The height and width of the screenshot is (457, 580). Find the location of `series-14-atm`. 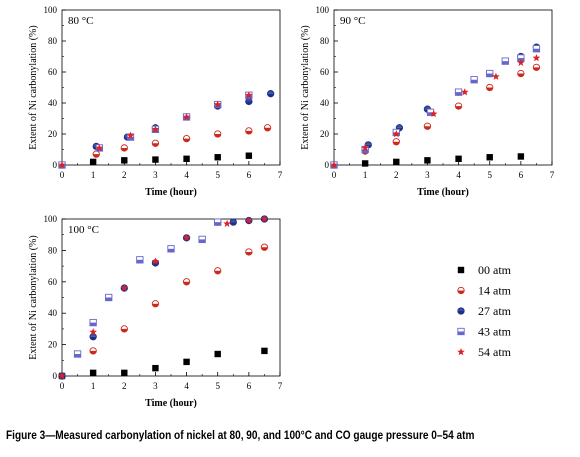

series-14-atm is located at coordinates (163, 311).